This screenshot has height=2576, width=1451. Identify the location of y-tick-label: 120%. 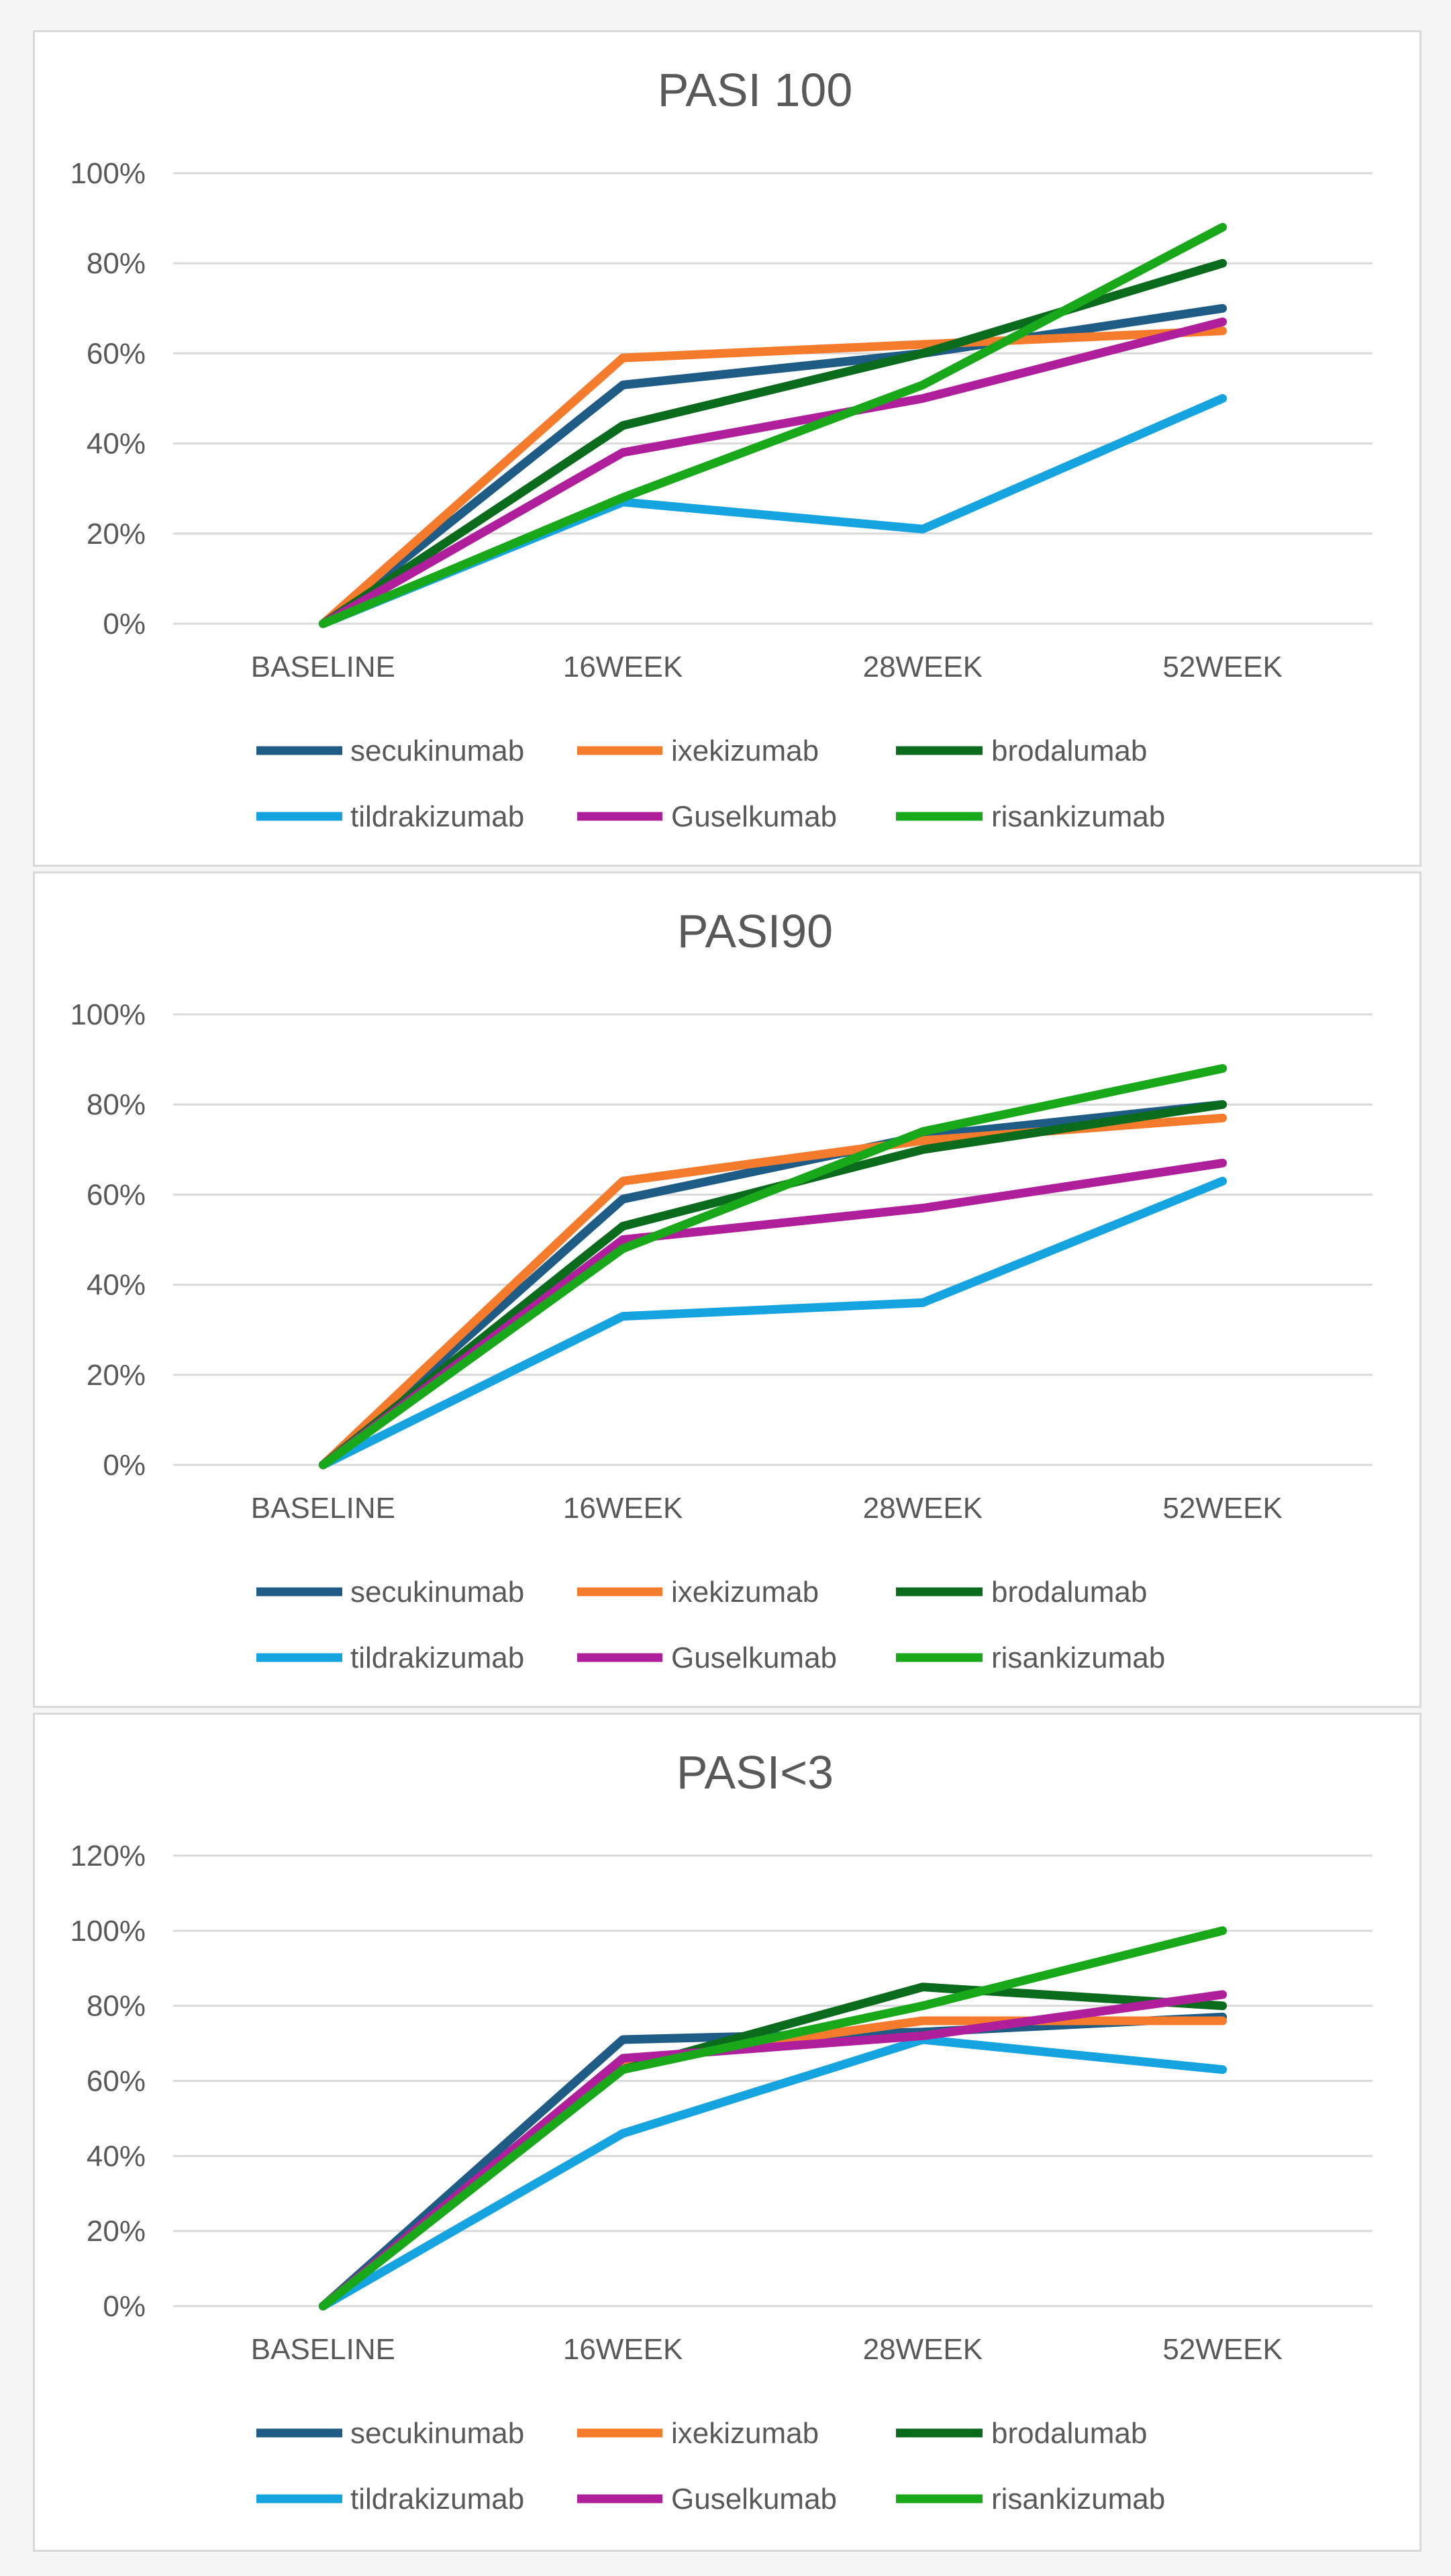
(108, 1856).